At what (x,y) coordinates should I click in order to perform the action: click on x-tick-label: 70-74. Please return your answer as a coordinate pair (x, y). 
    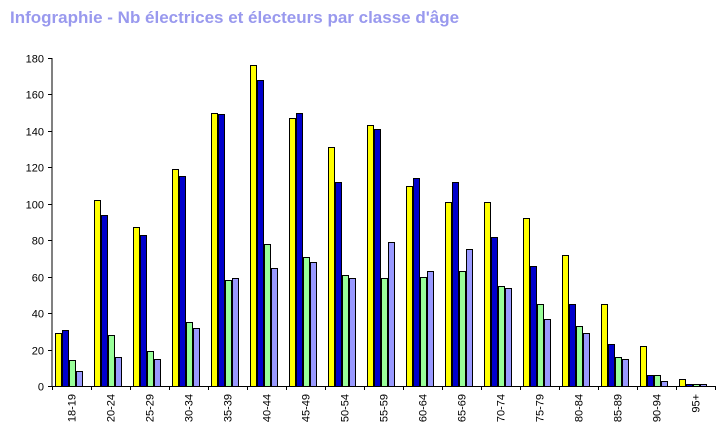
    Looking at the image, I should click on (502, 408).